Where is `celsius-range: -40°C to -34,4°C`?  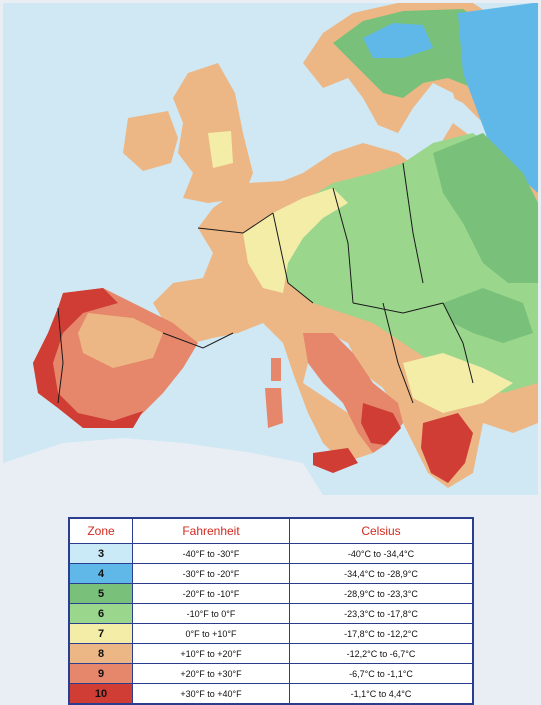 celsius-range: -40°C to -34,4°C is located at coordinates (381, 553).